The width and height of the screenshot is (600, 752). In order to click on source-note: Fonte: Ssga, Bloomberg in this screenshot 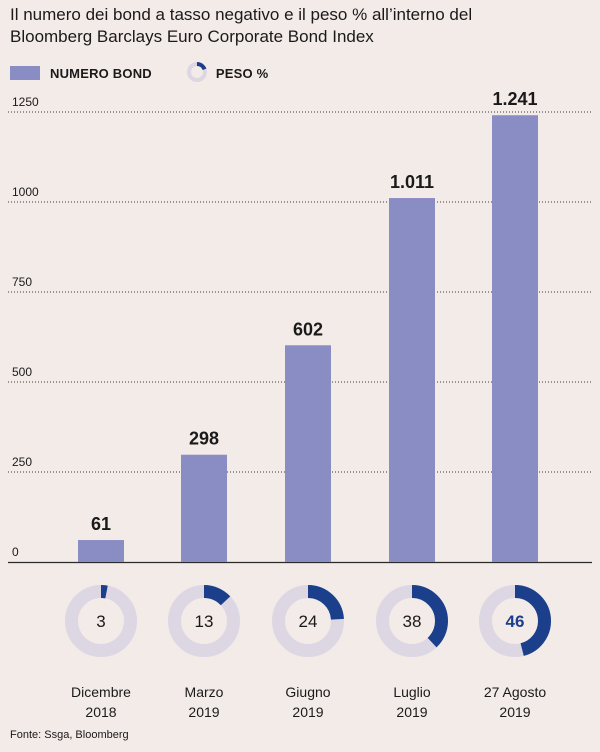, I will do `click(69, 735)`.